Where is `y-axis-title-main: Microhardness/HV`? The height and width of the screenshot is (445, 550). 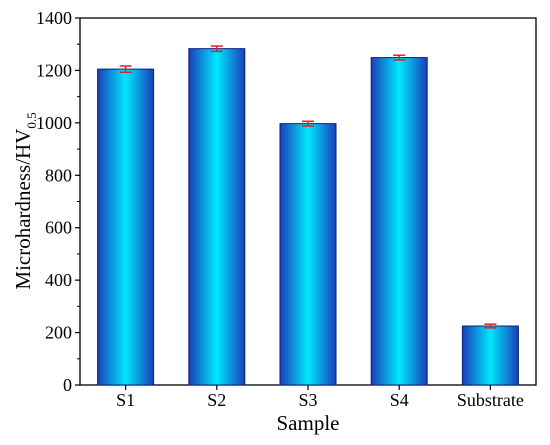 y-axis-title-main: Microhardness/HV is located at coordinates (23, 209).